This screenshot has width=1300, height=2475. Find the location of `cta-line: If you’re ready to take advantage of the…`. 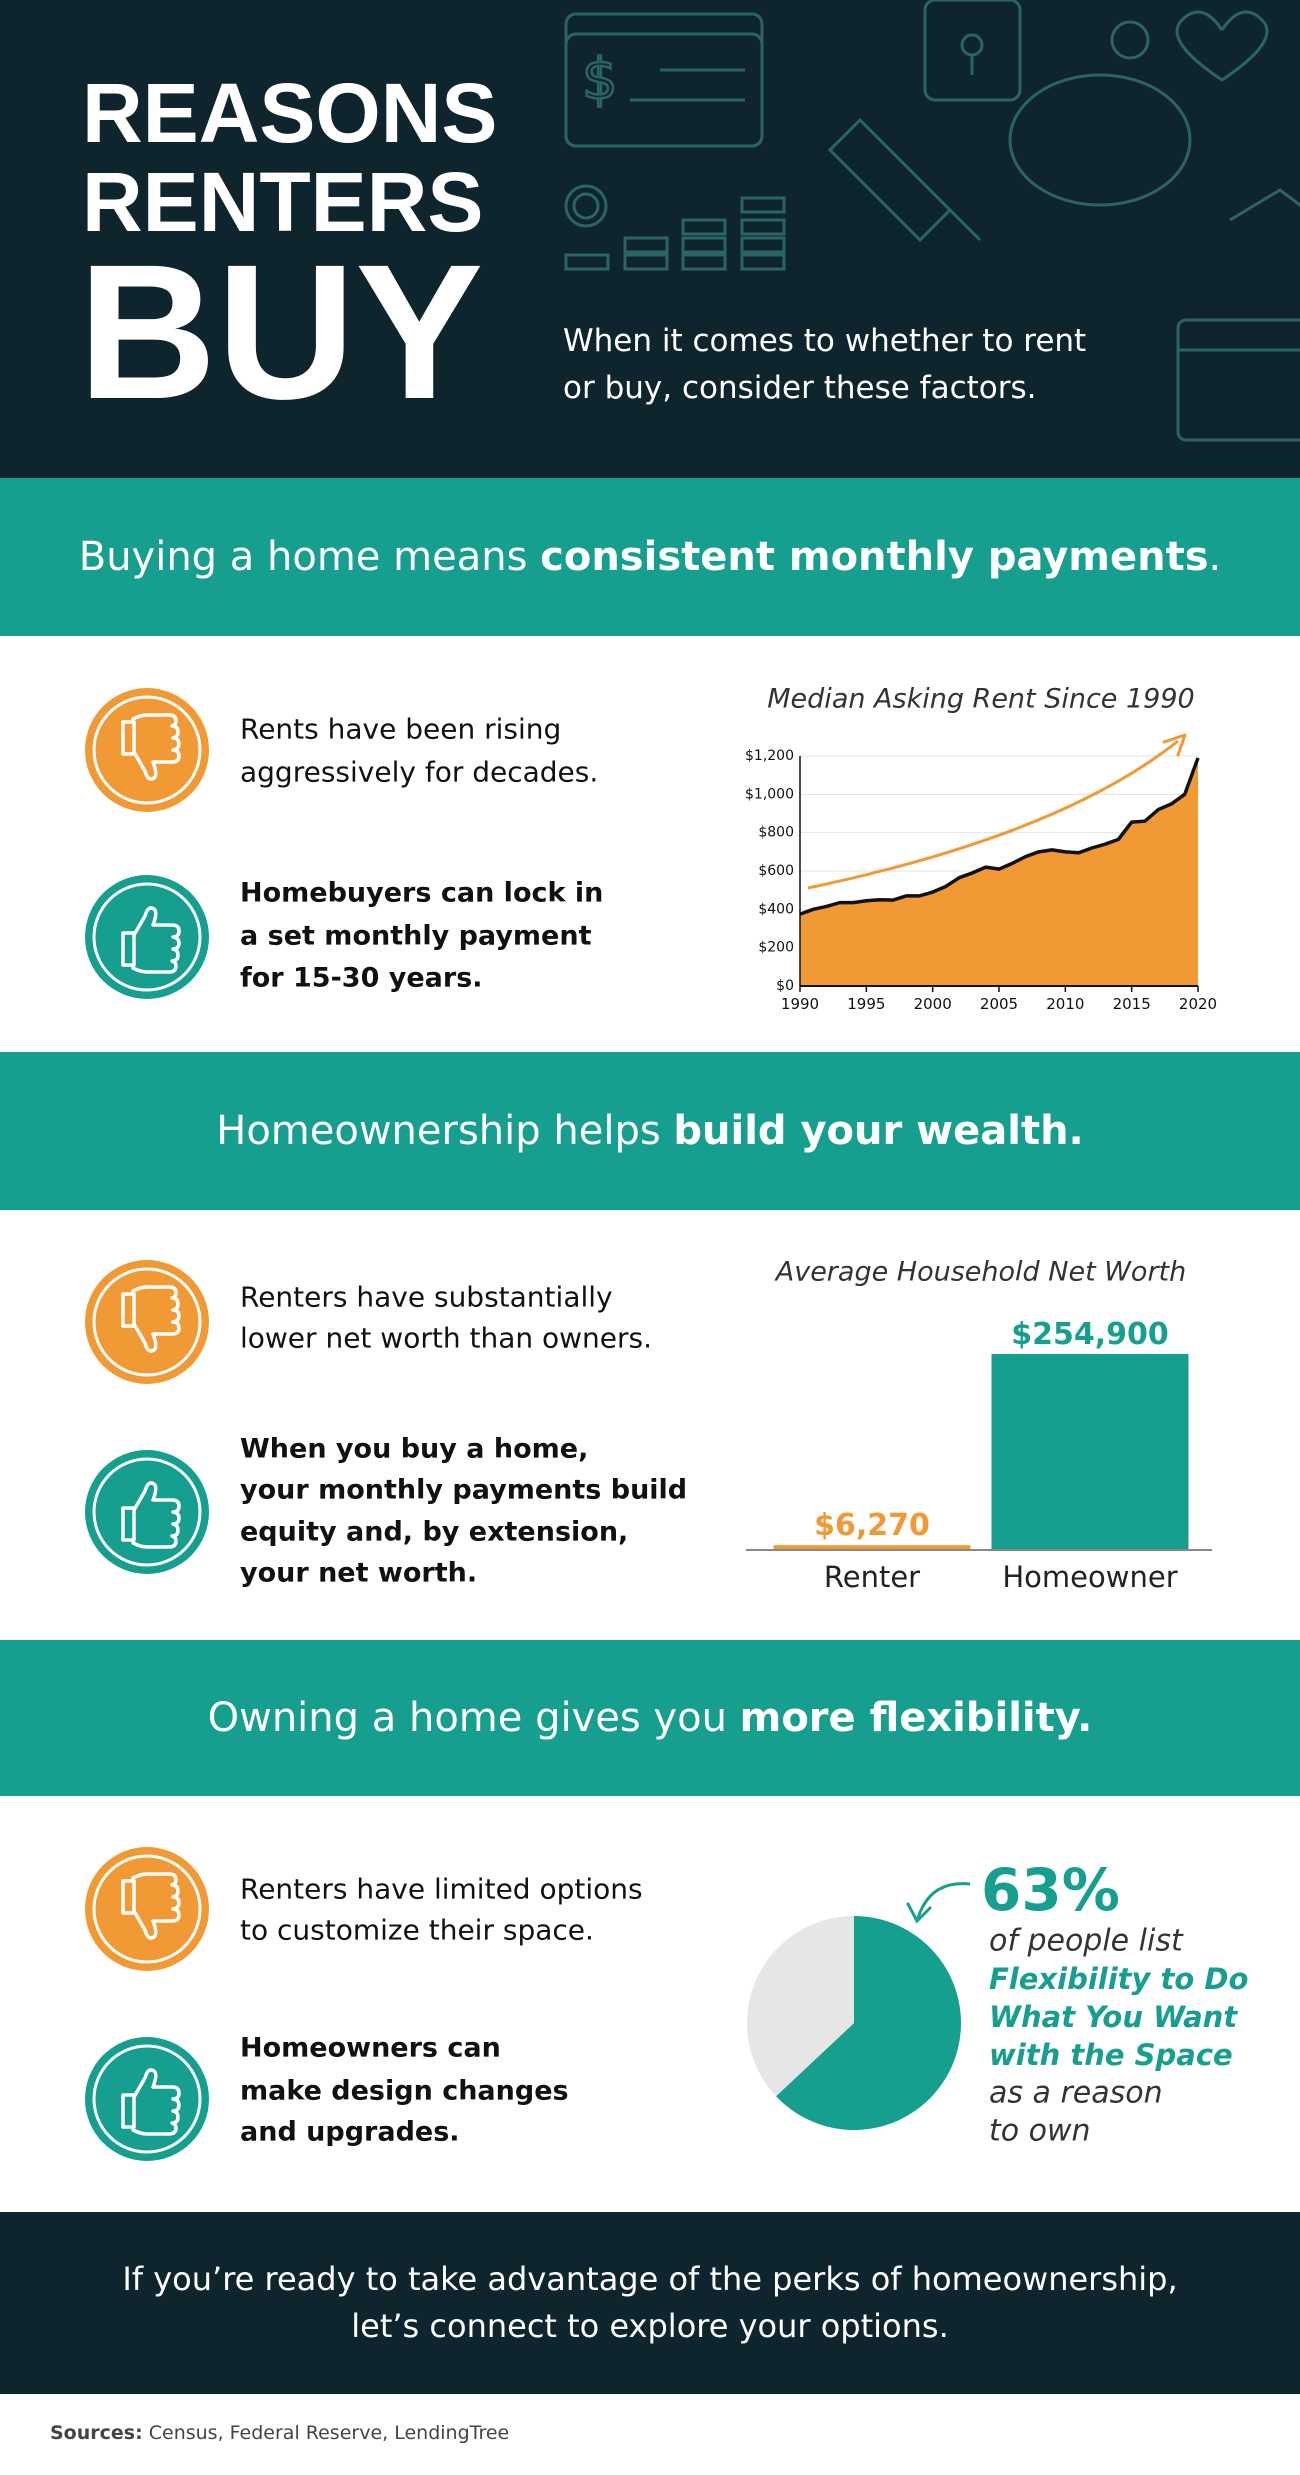

cta-line: If you’re ready to take advantage of the… is located at coordinates (649, 2279).